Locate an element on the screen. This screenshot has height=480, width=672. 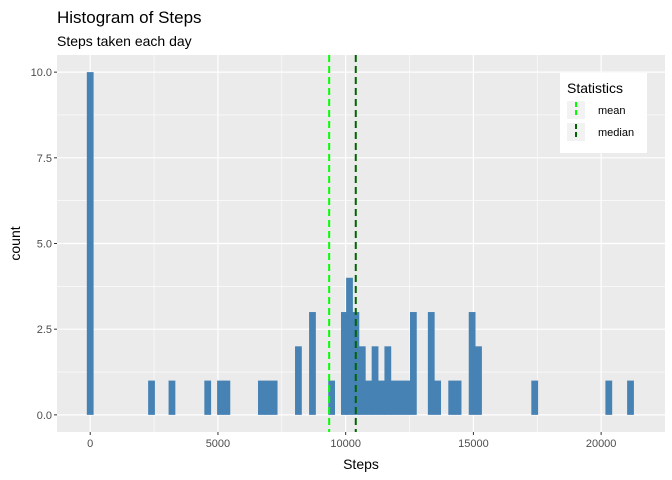
reference-lines is located at coordinates (342, 243).